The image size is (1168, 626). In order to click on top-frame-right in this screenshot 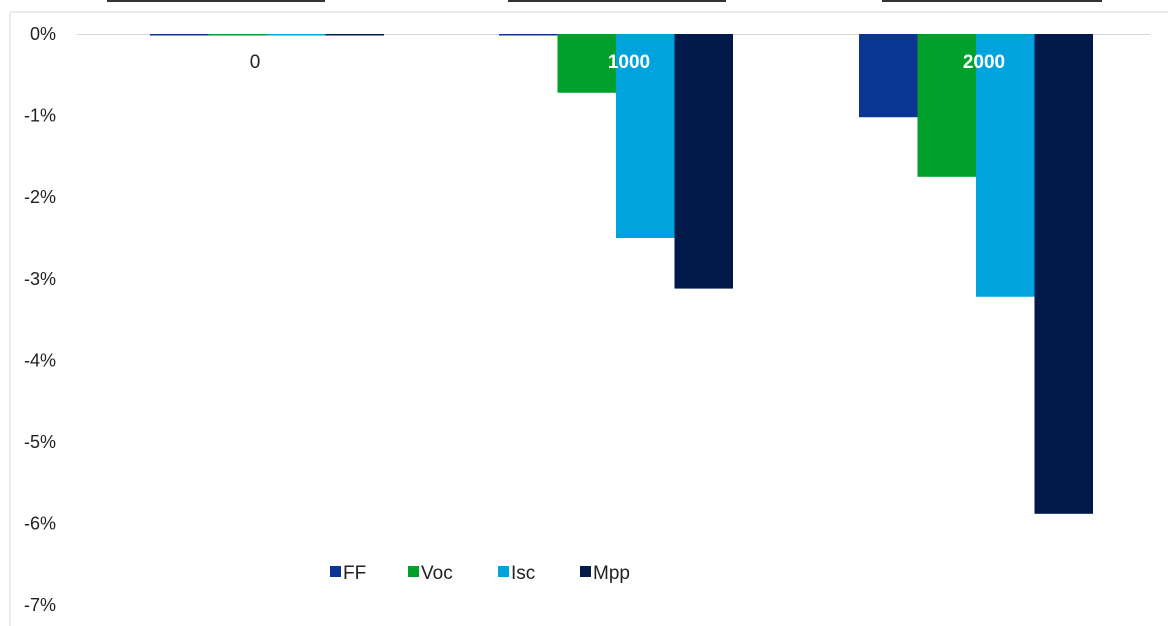, I will do `click(992, 1)`.